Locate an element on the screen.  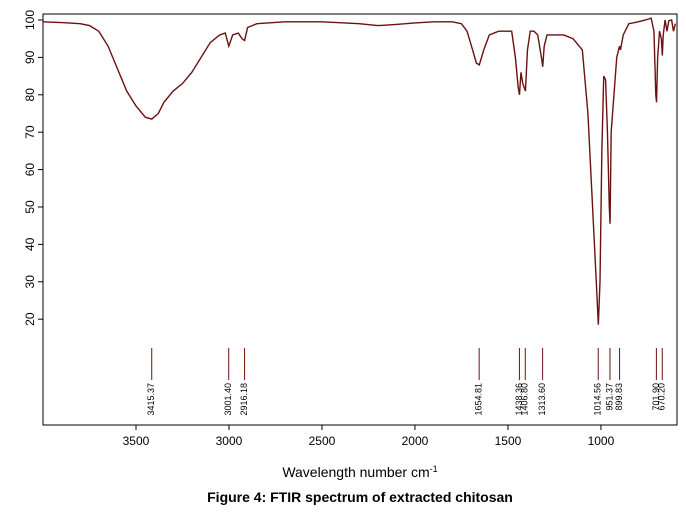
peak-label: 3001.40 is located at coordinates (228, 399).